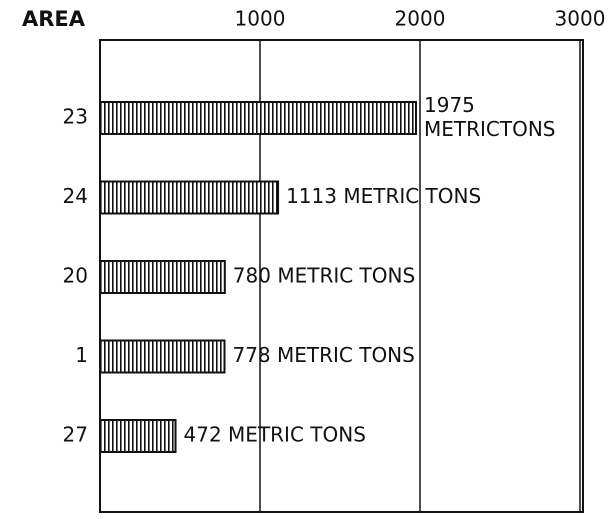 This screenshot has height=519, width=615. Describe the element at coordinates (324, 276) in the screenshot. I see `value-label: 780 METRIC TONS` at that location.